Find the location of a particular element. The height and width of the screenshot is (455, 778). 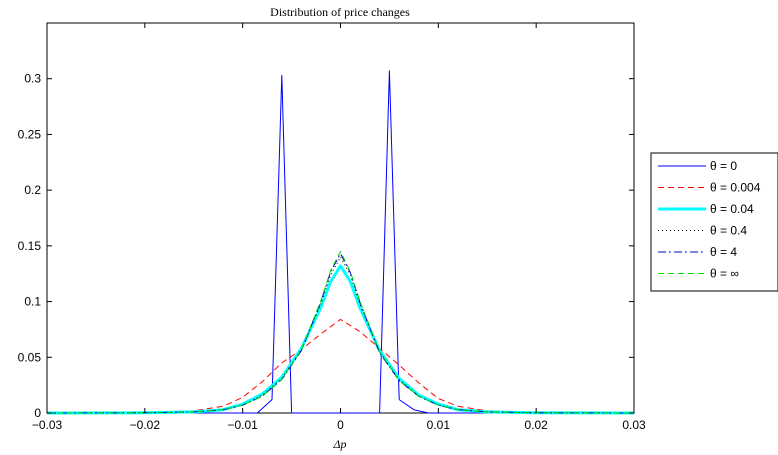

x-tick-label: −0.01 is located at coordinates (242, 425).